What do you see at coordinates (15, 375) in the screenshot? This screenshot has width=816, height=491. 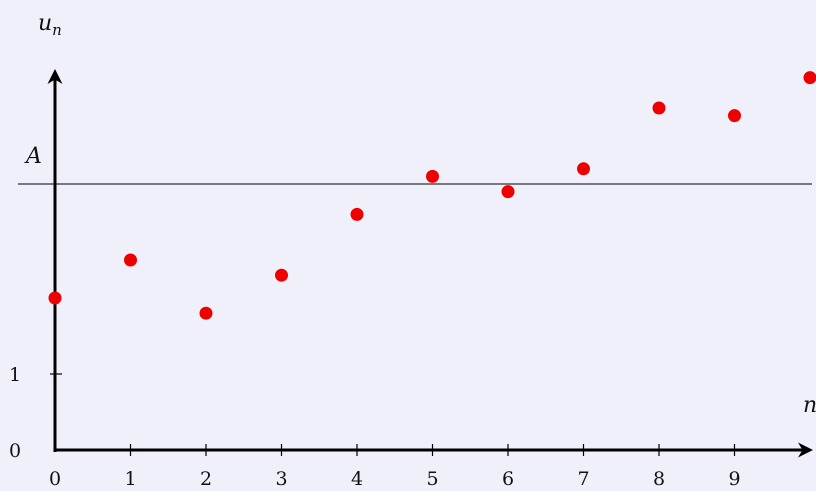 I see `y-tick-label: 1` at bounding box center [15, 375].